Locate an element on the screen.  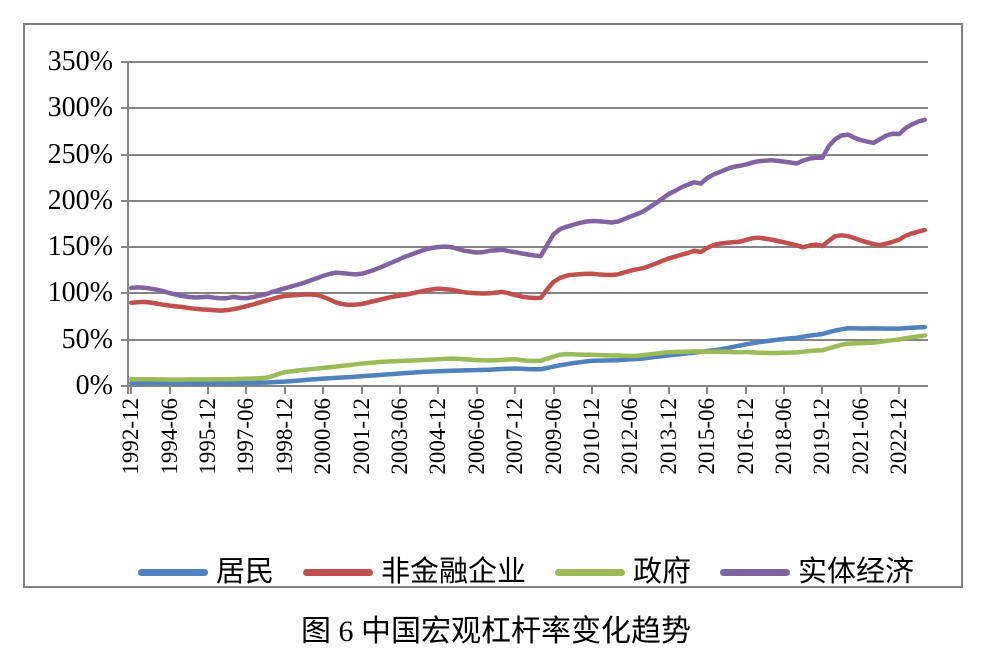
x-axis-label: 2013-12 is located at coordinates (668, 436).